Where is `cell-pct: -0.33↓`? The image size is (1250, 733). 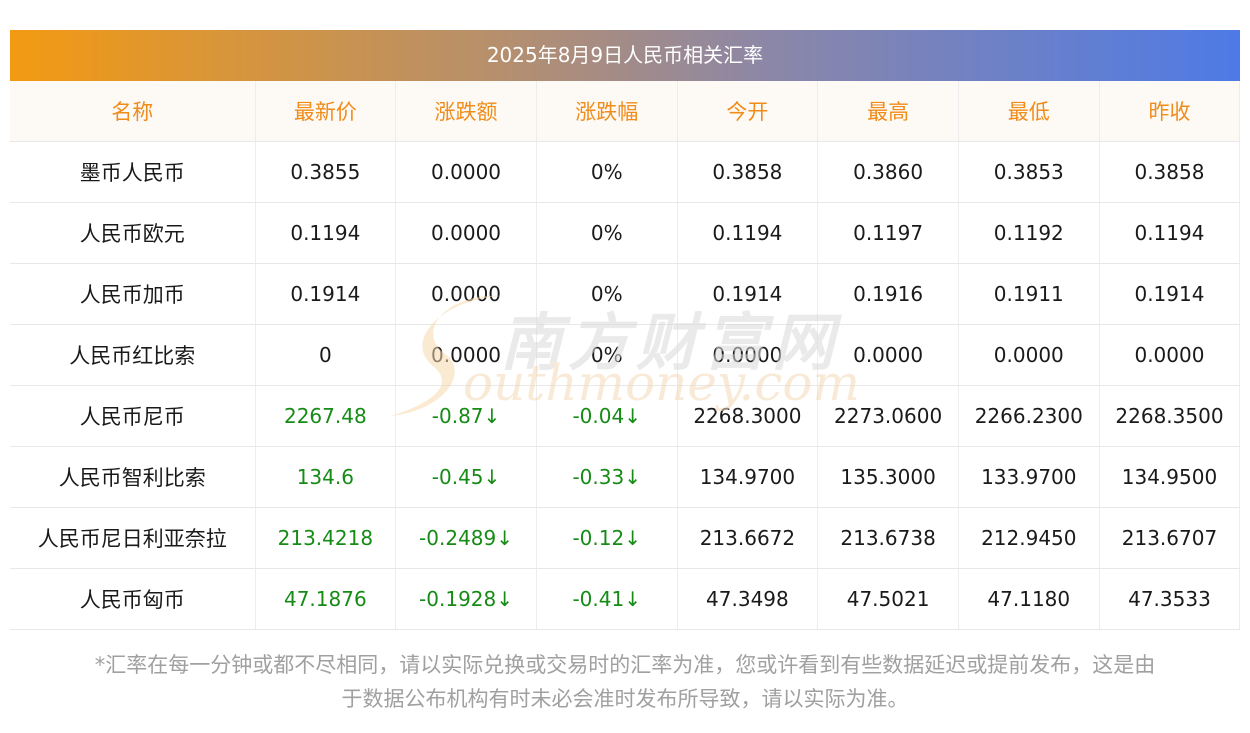 cell-pct: -0.33↓ is located at coordinates (607, 477).